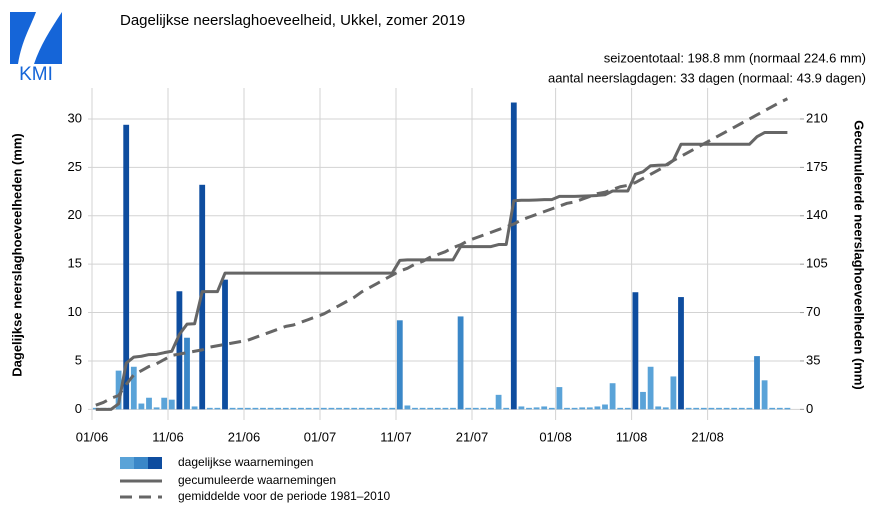 This screenshot has height=505, width=871. I want to click on y2-tick-label: 140, so click(817, 214).